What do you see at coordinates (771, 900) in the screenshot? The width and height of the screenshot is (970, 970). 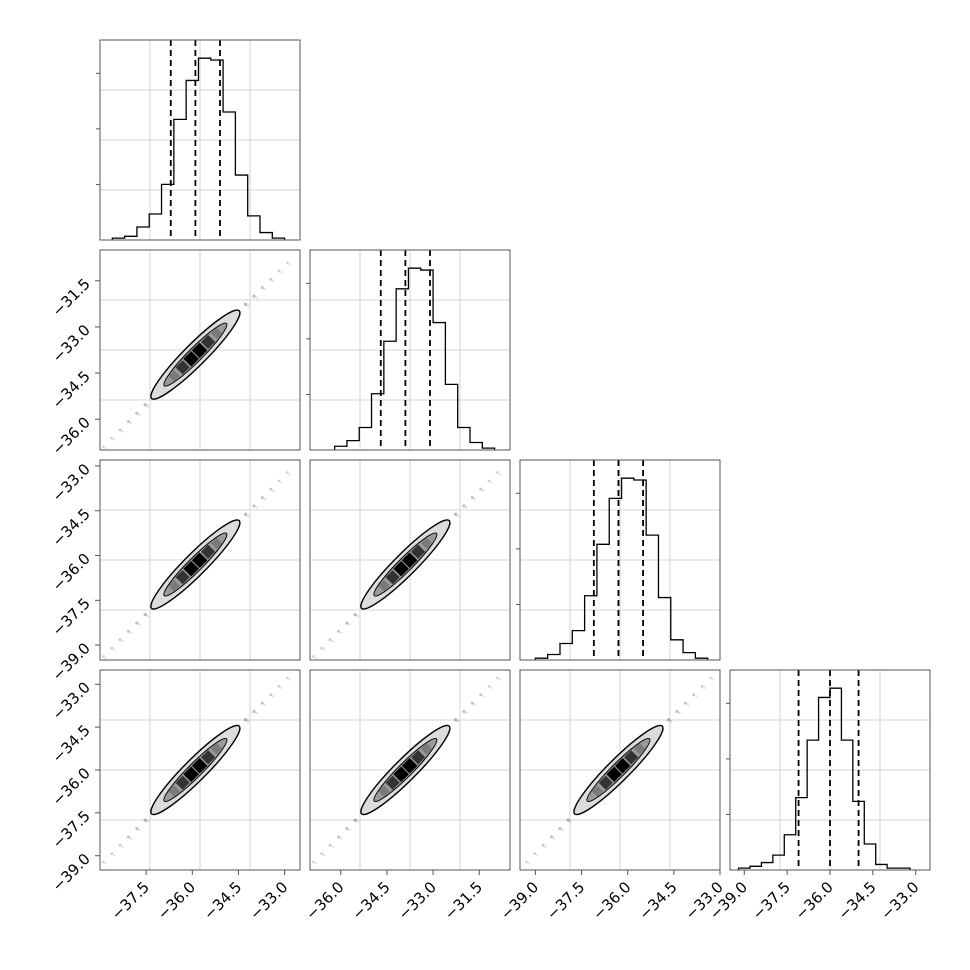 I see `x-tick-label: −37.5` at bounding box center [771, 900].